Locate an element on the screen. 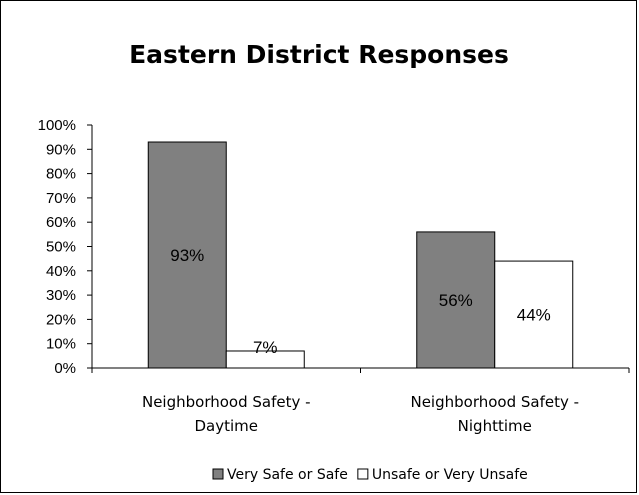 The width and height of the screenshot is (639, 495). legend-label: Very Safe or Safe is located at coordinates (287, 475).